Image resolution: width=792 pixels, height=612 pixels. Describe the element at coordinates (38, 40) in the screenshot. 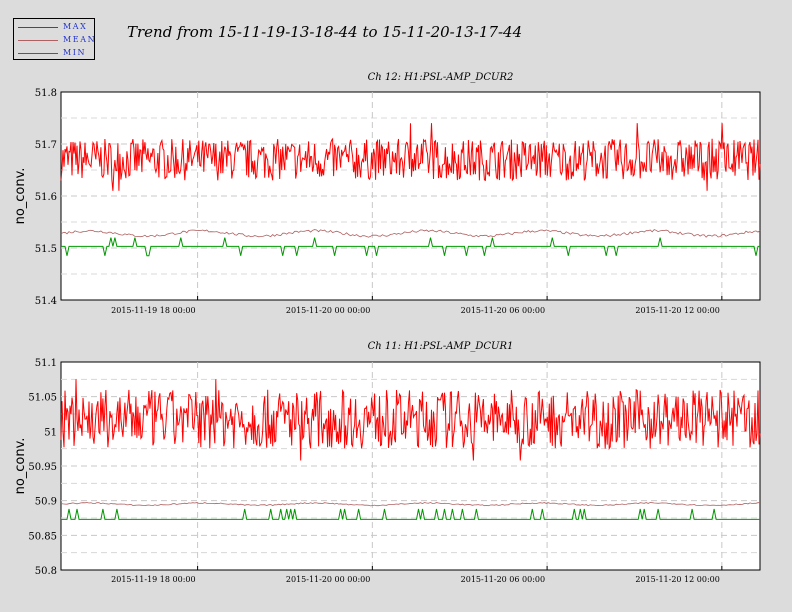

I see `legend-swatch-mean` at that location.